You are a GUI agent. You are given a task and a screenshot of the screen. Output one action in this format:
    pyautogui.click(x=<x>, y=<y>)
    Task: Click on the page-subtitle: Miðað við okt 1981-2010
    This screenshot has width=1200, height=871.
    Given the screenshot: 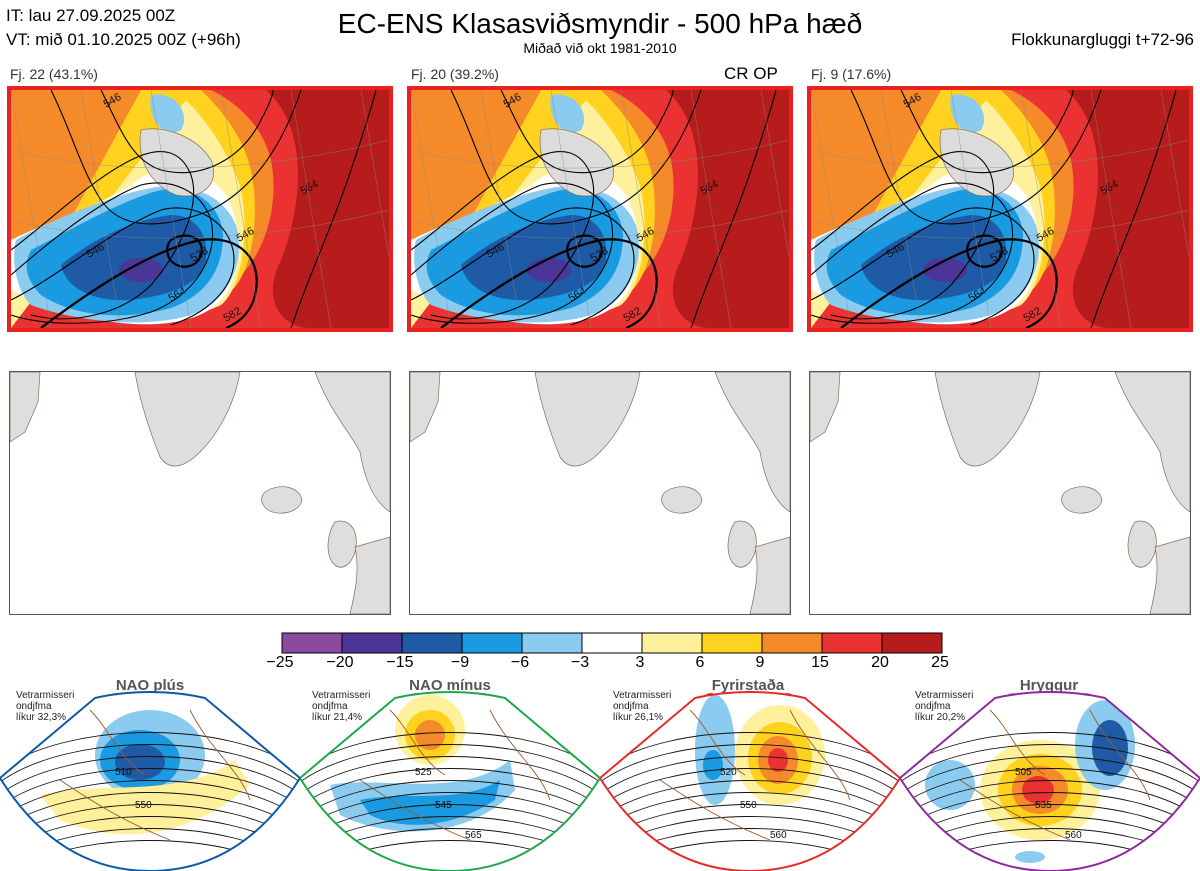 What is the action you would take?
    pyautogui.click(x=600, y=48)
    